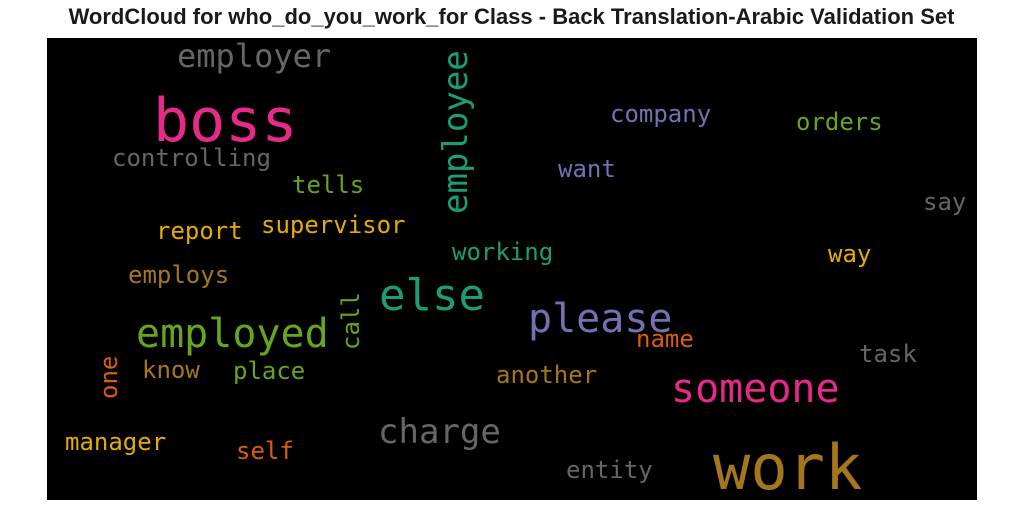 This screenshot has height=511, width=1023. I want to click on word-way: way, so click(849, 254).